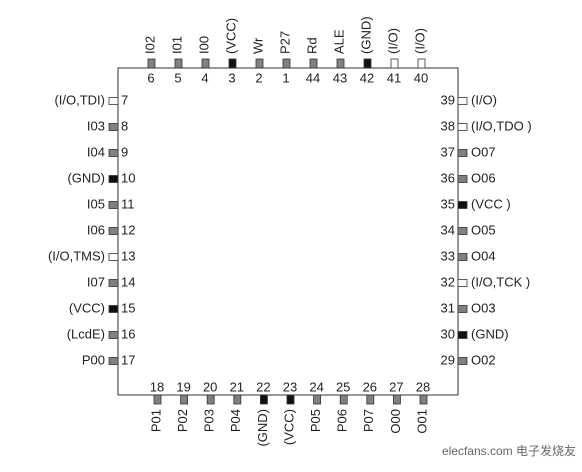 The width and height of the screenshot is (582, 472). I want to click on pin-label: P04, so click(235, 420).